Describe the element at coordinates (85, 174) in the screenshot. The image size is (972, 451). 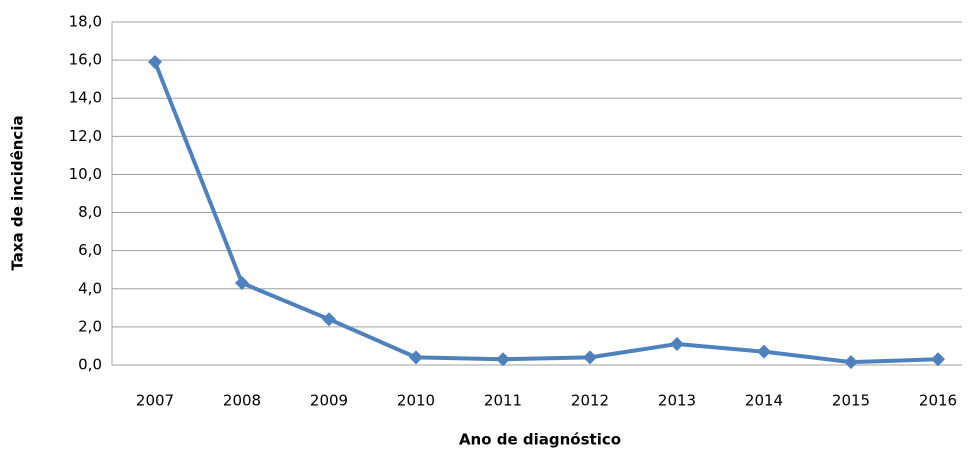
I see `y-tick-label: 10,0` at that location.